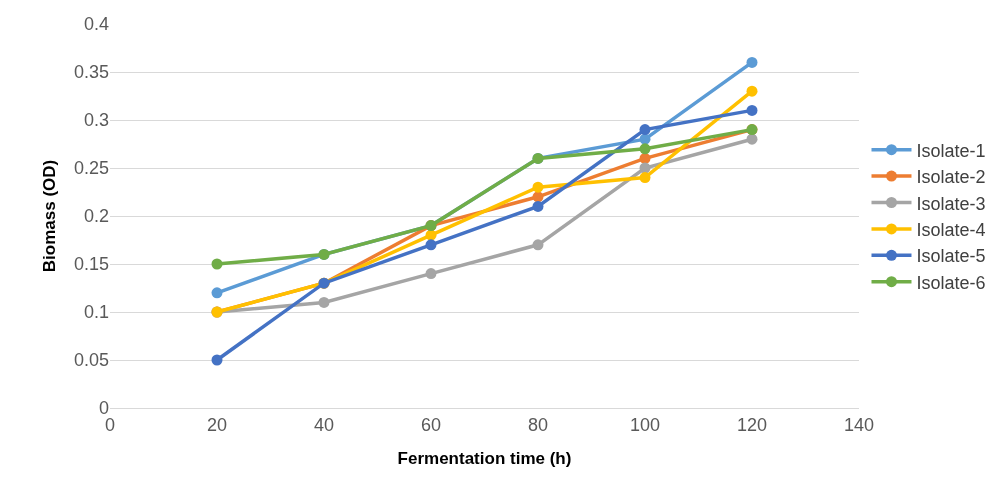  I want to click on legend-label: Isolate-6, so click(951, 282).